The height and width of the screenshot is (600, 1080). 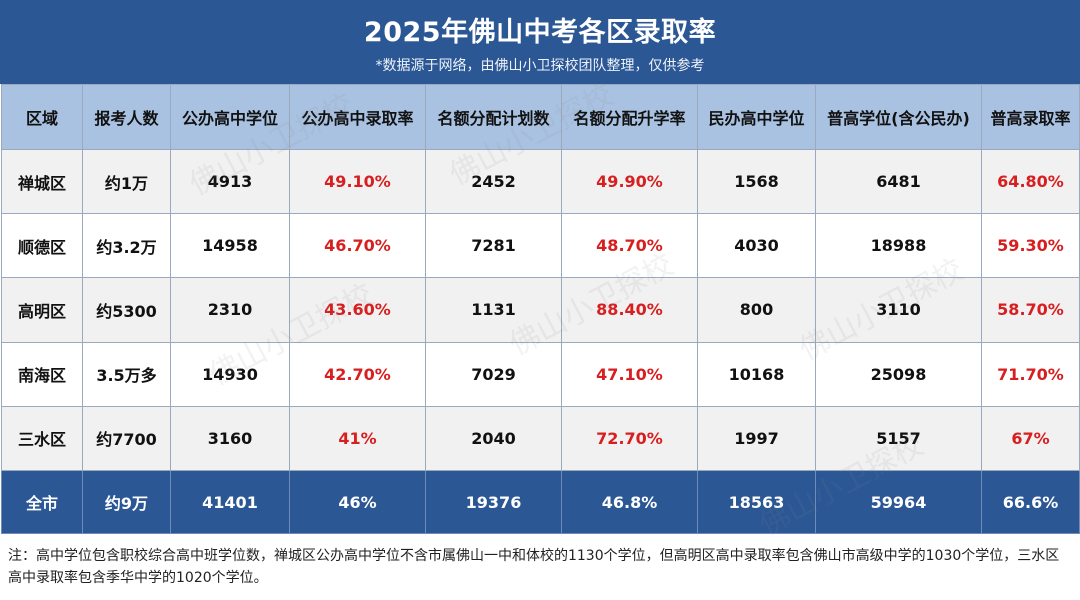 I want to click on cell-public-seats: 41401, so click(x=230, y=502).